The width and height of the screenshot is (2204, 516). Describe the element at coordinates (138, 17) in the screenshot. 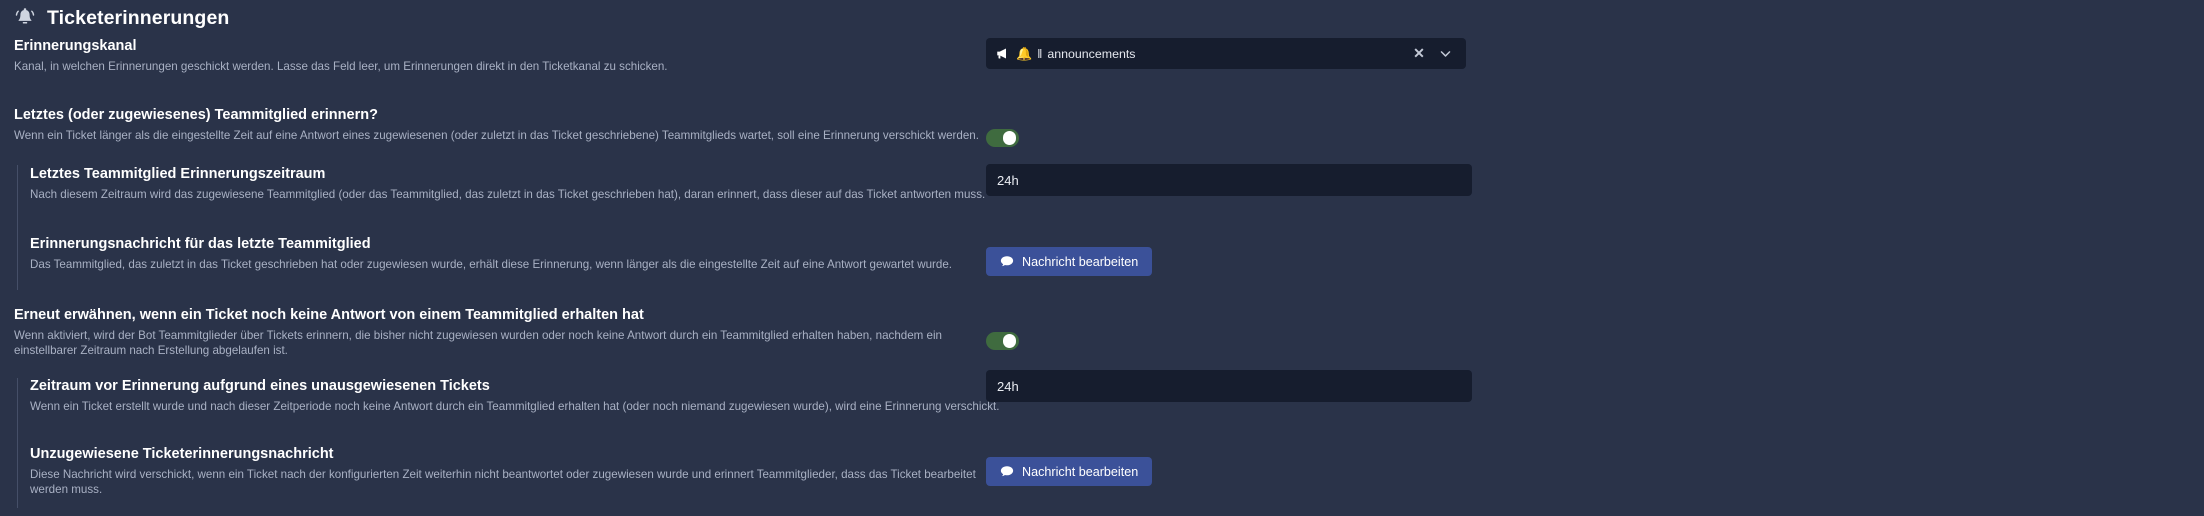

I see `page-title: Ticketerinnerungen` at that location.